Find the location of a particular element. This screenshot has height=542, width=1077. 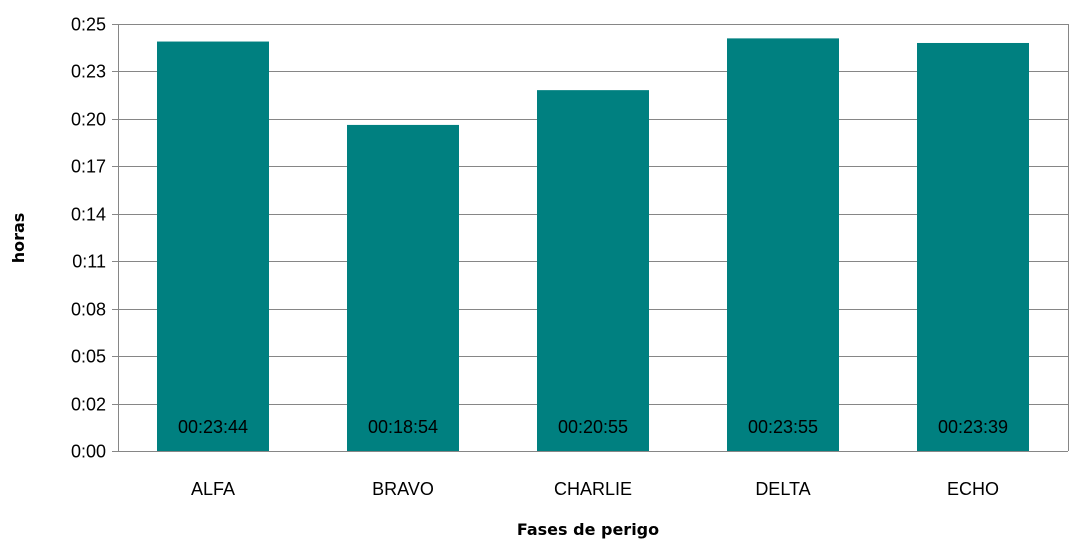

y-tick-label: 0:11 is located at coordinates (89, 262).